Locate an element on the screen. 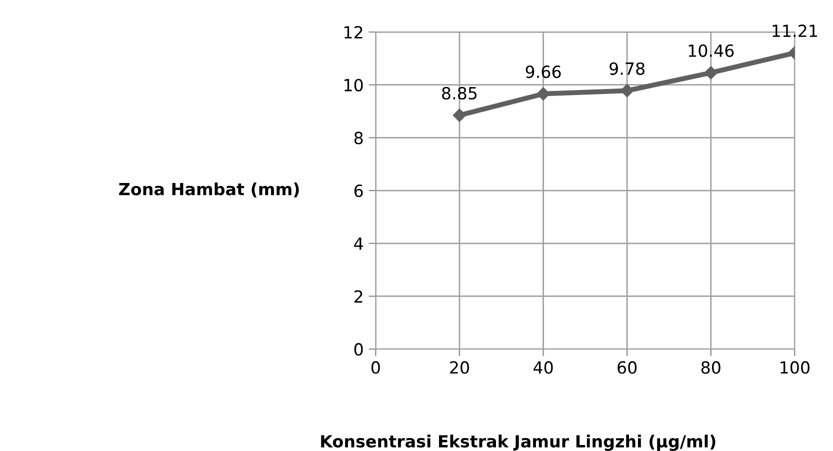 The width and height of the screenshot is (833, 451). y-tick-label: 2 is located at coordinates (358, 296).